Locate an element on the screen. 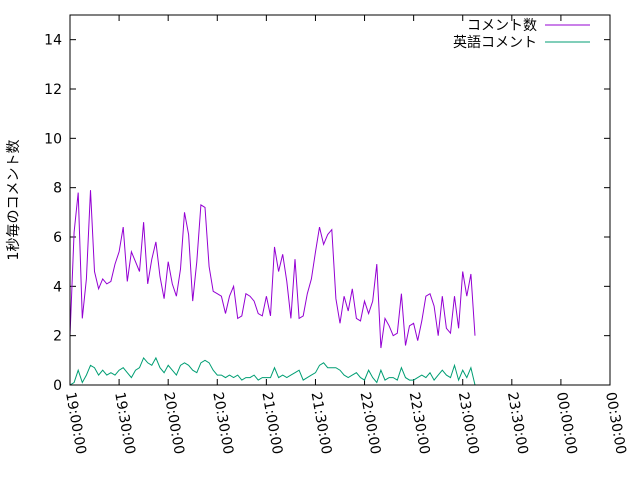 This screenshot has height=480, width=640. x-tick-label: 22:00:00 is located at coordinates (370, 423).